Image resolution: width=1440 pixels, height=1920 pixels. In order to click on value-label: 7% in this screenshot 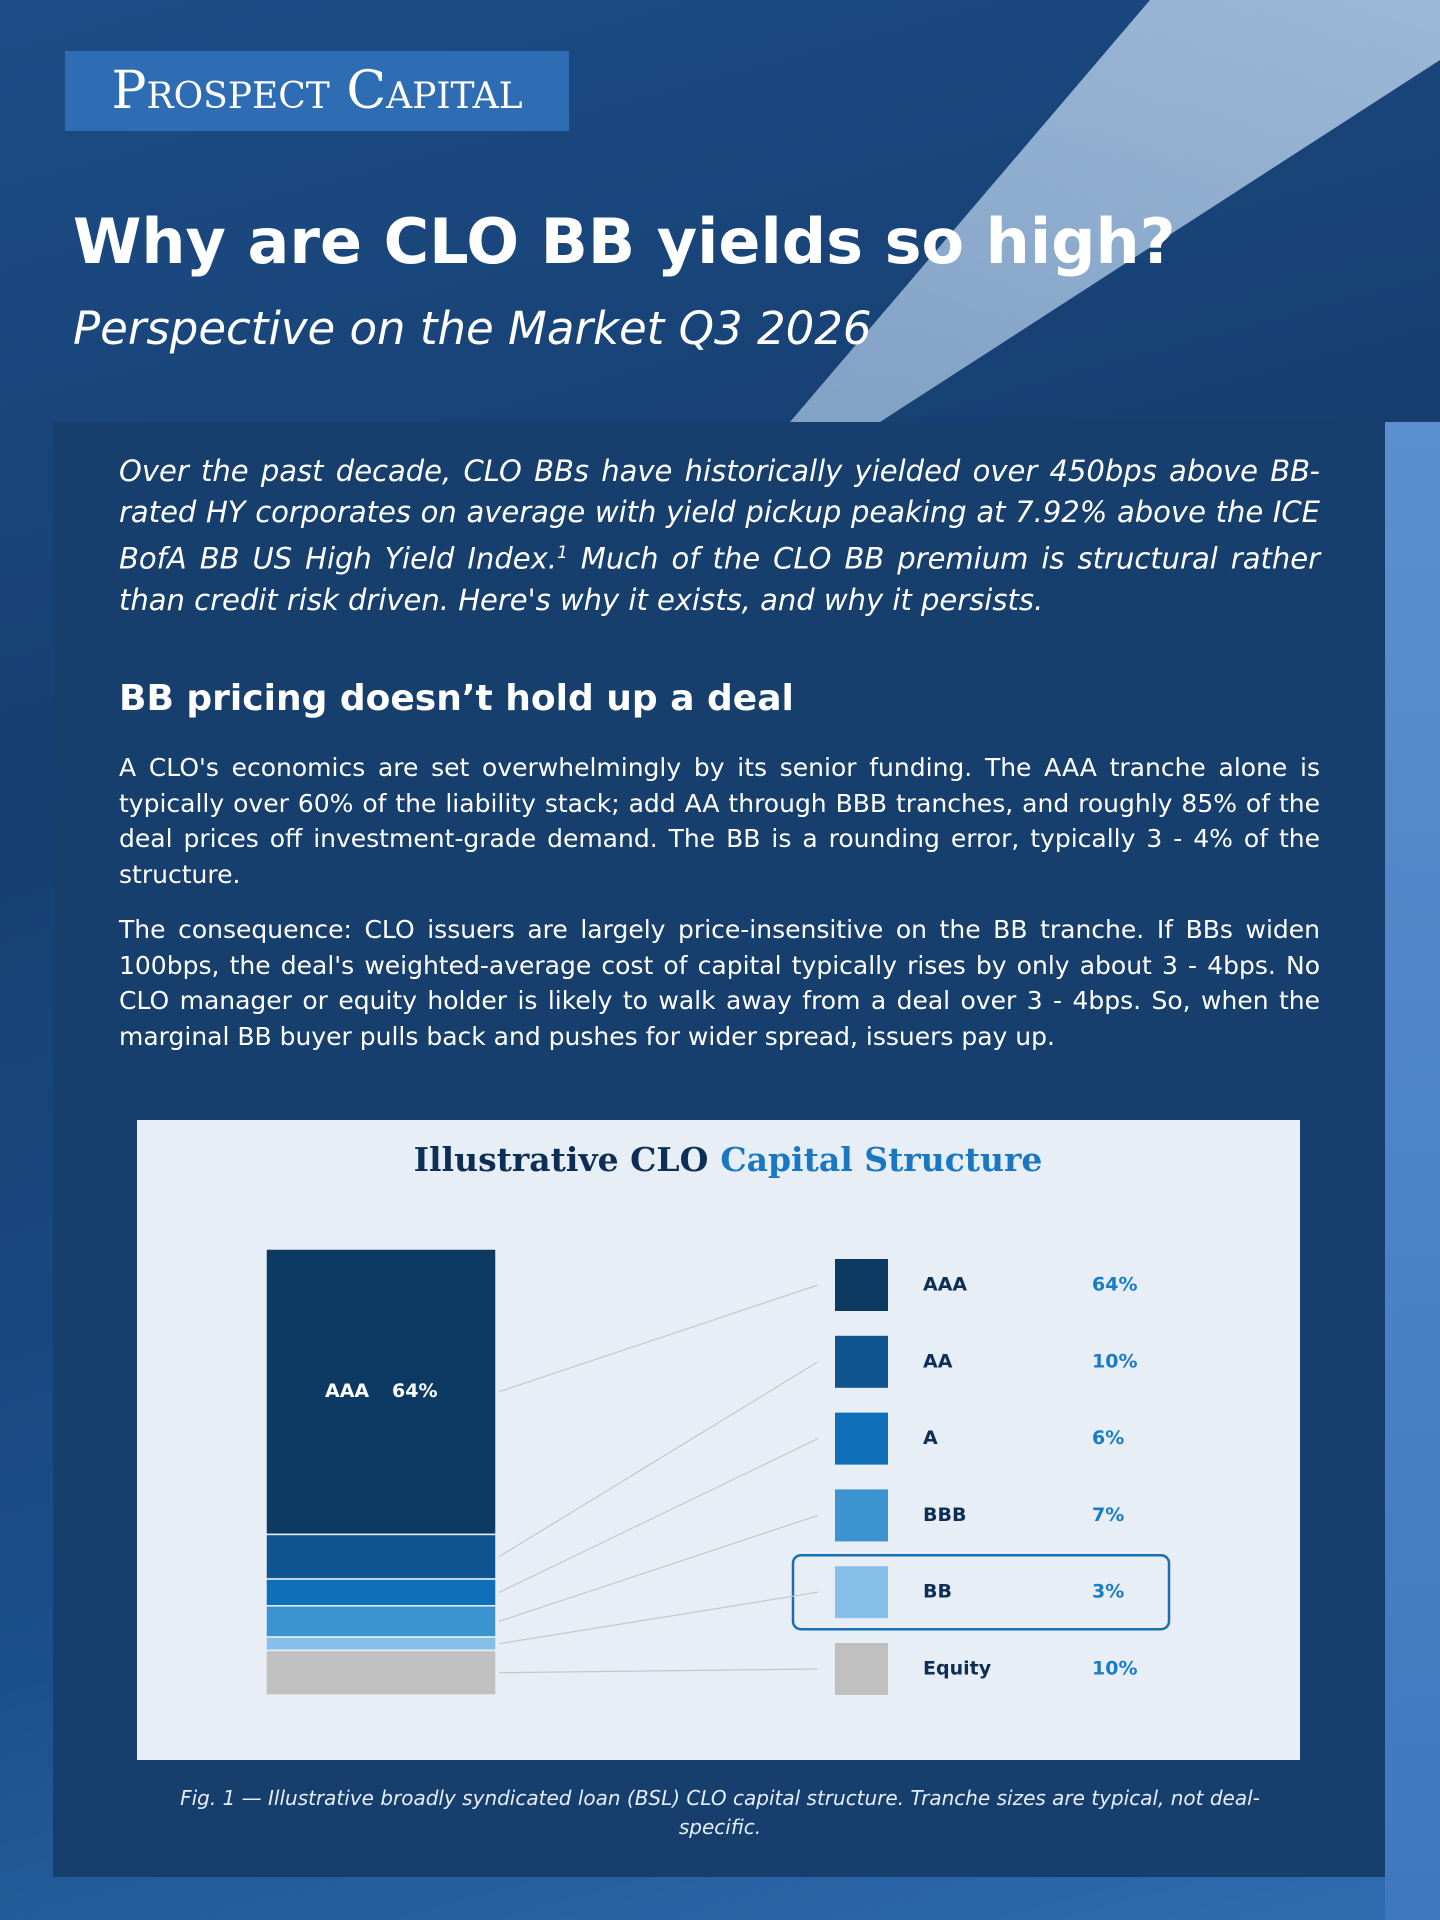, I will do `click(1108, 1515)`.